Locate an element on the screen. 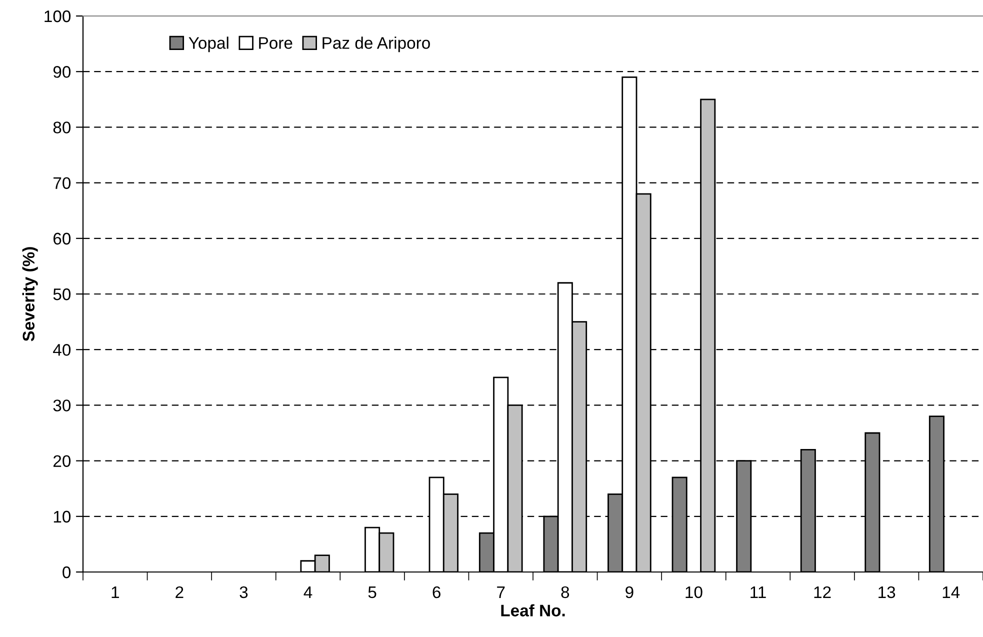  y-tick-label: 60 is located at coordinates (62, 238).